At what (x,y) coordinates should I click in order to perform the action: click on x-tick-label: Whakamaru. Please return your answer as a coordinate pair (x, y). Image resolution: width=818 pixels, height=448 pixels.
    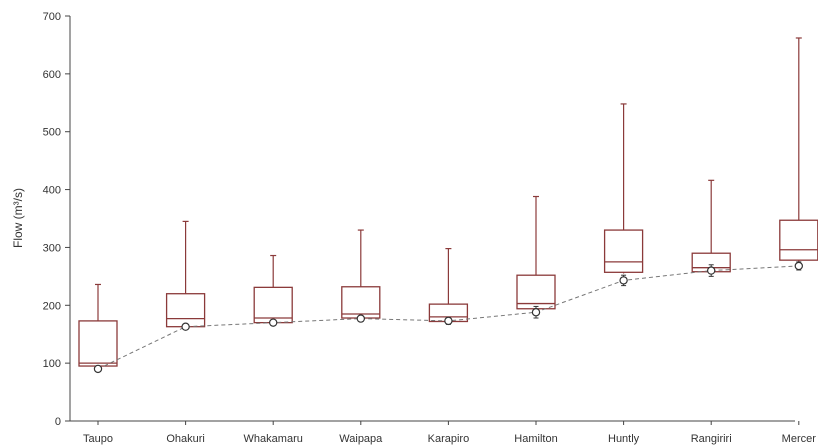
    Looking at the image, I should click on (273, 439).